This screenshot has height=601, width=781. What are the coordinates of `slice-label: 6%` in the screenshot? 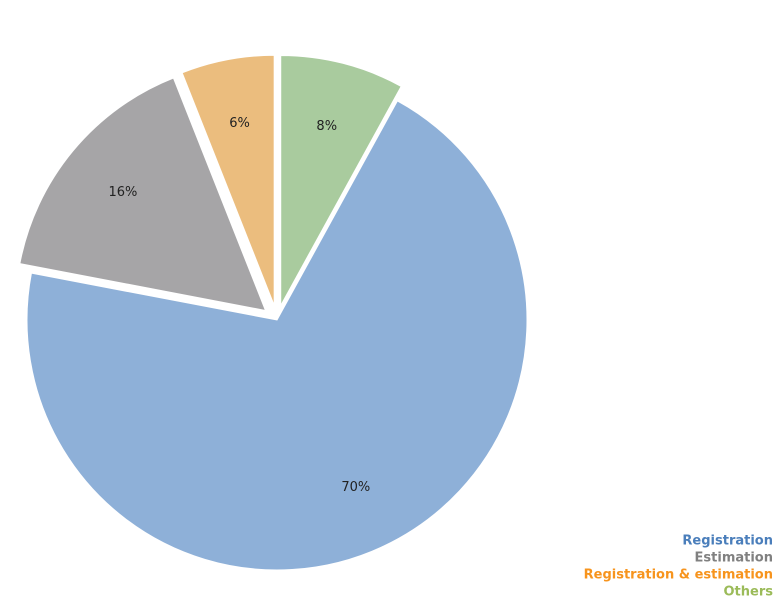 It's located at (239, 123).